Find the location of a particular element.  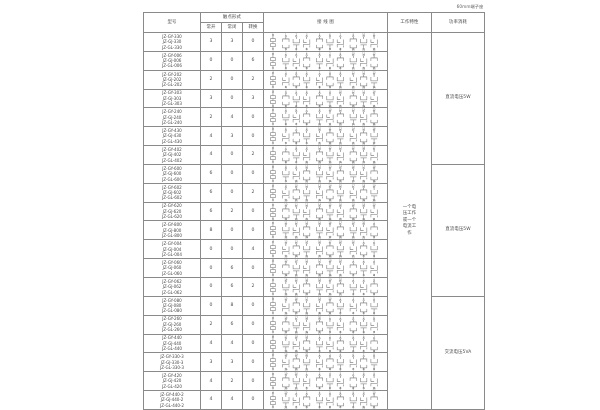

model-number: JZ-GL-440 is located at coordinates (172, 349).